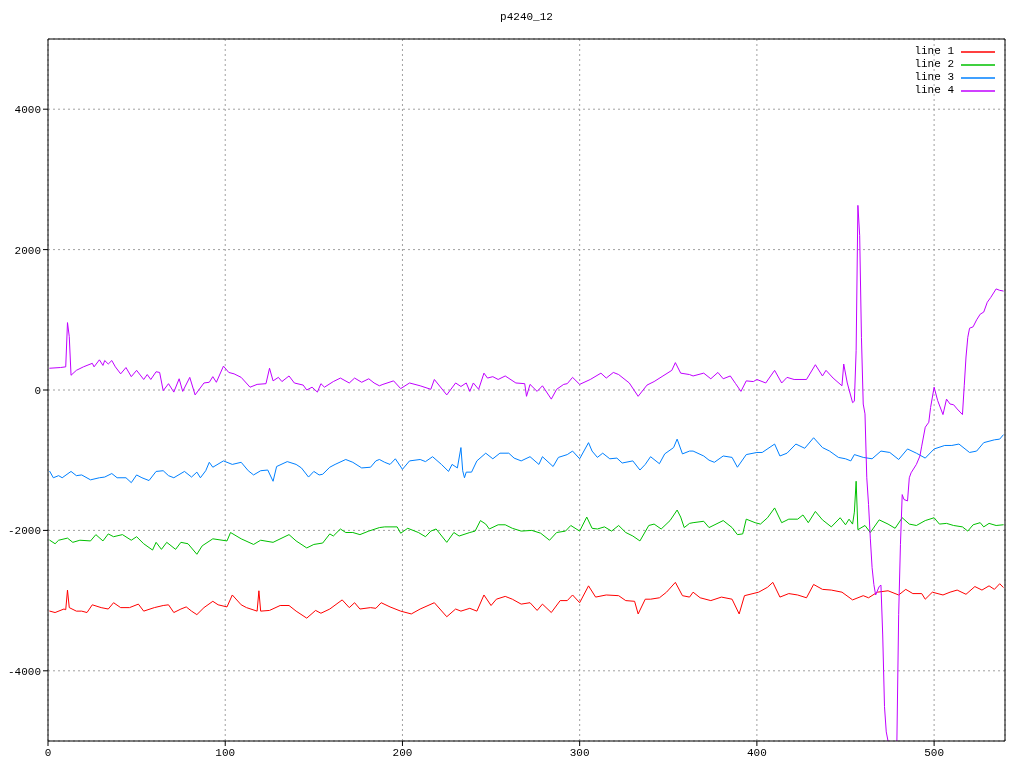 This screenshot has width=1024, height=768. What do you see at coordinates (526, 17) in the screenshot?
I see `chart-title: p4240_12` at bounding box center [526, 17].